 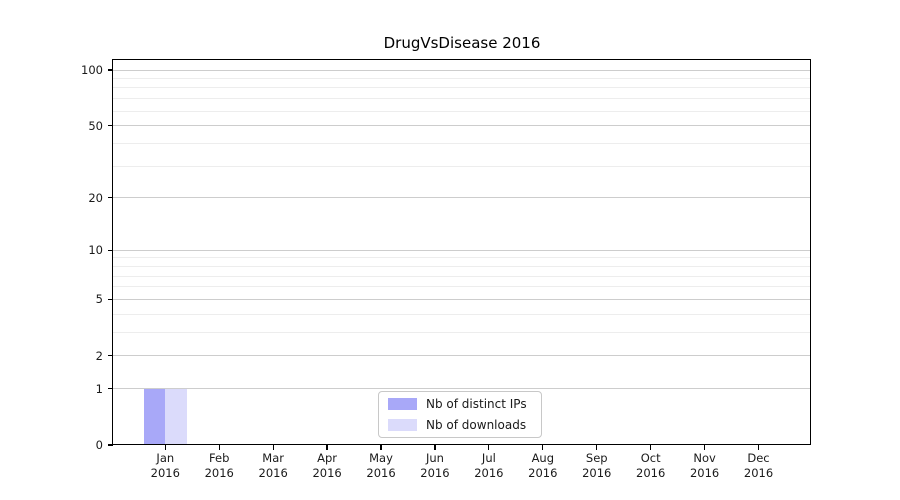 I want to click on x-tick-label: May 2016, so click(x=381, y=465).